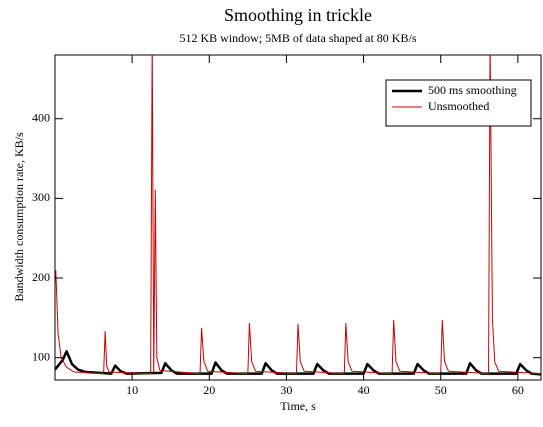  I want to click on legend-label: 500 ms smoothing, so click(472, 90).